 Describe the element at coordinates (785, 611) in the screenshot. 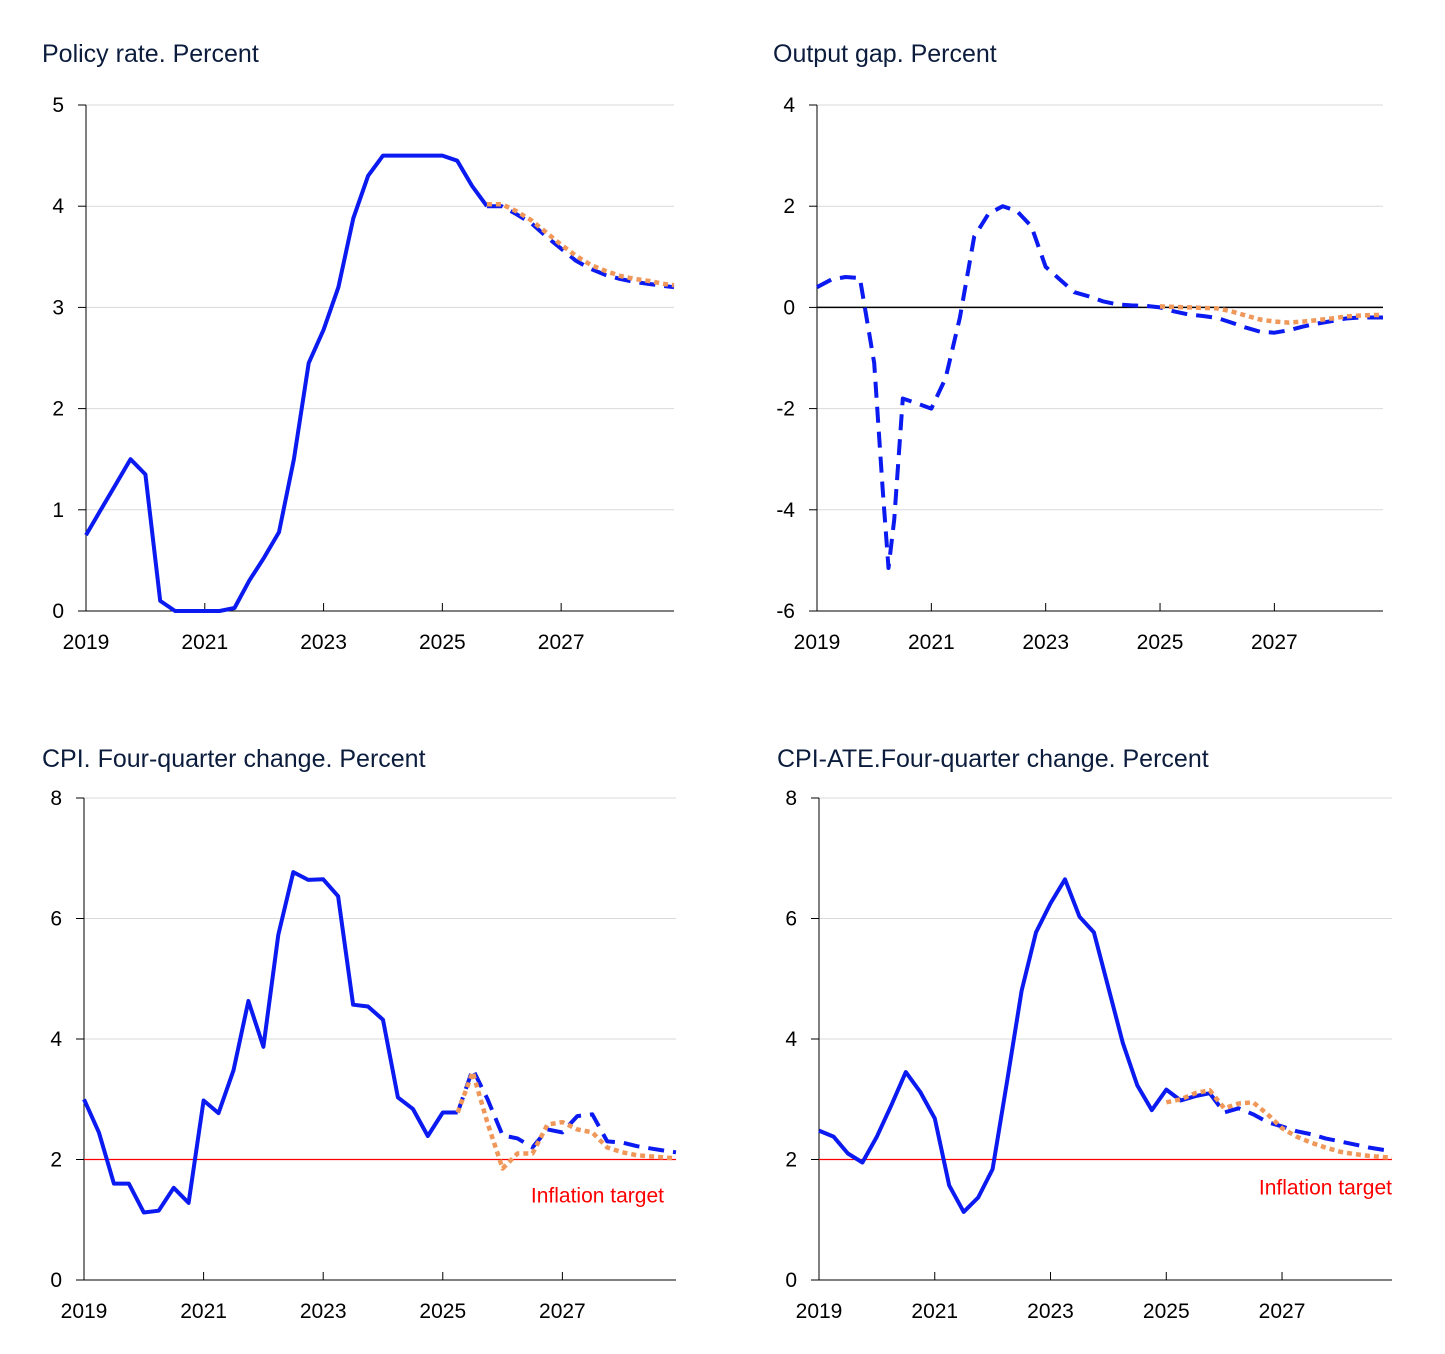

I see `y-tick-label: -6` at that location.